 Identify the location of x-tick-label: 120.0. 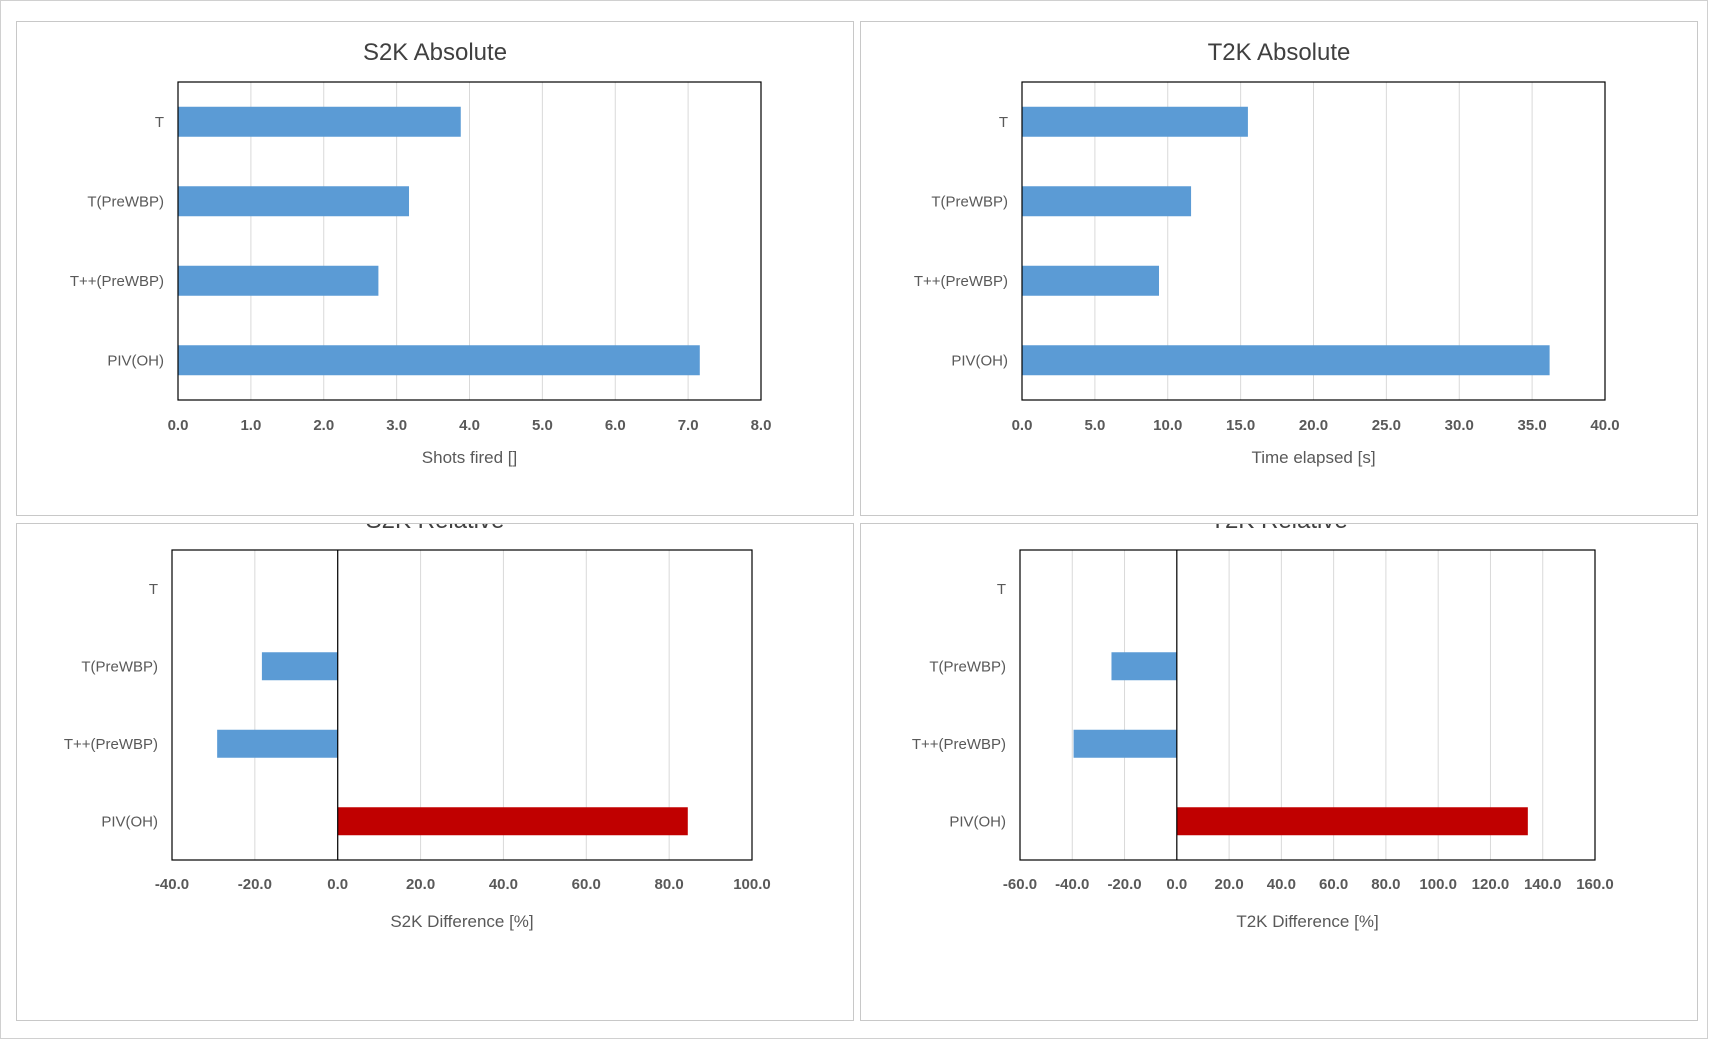
(1491, 884).